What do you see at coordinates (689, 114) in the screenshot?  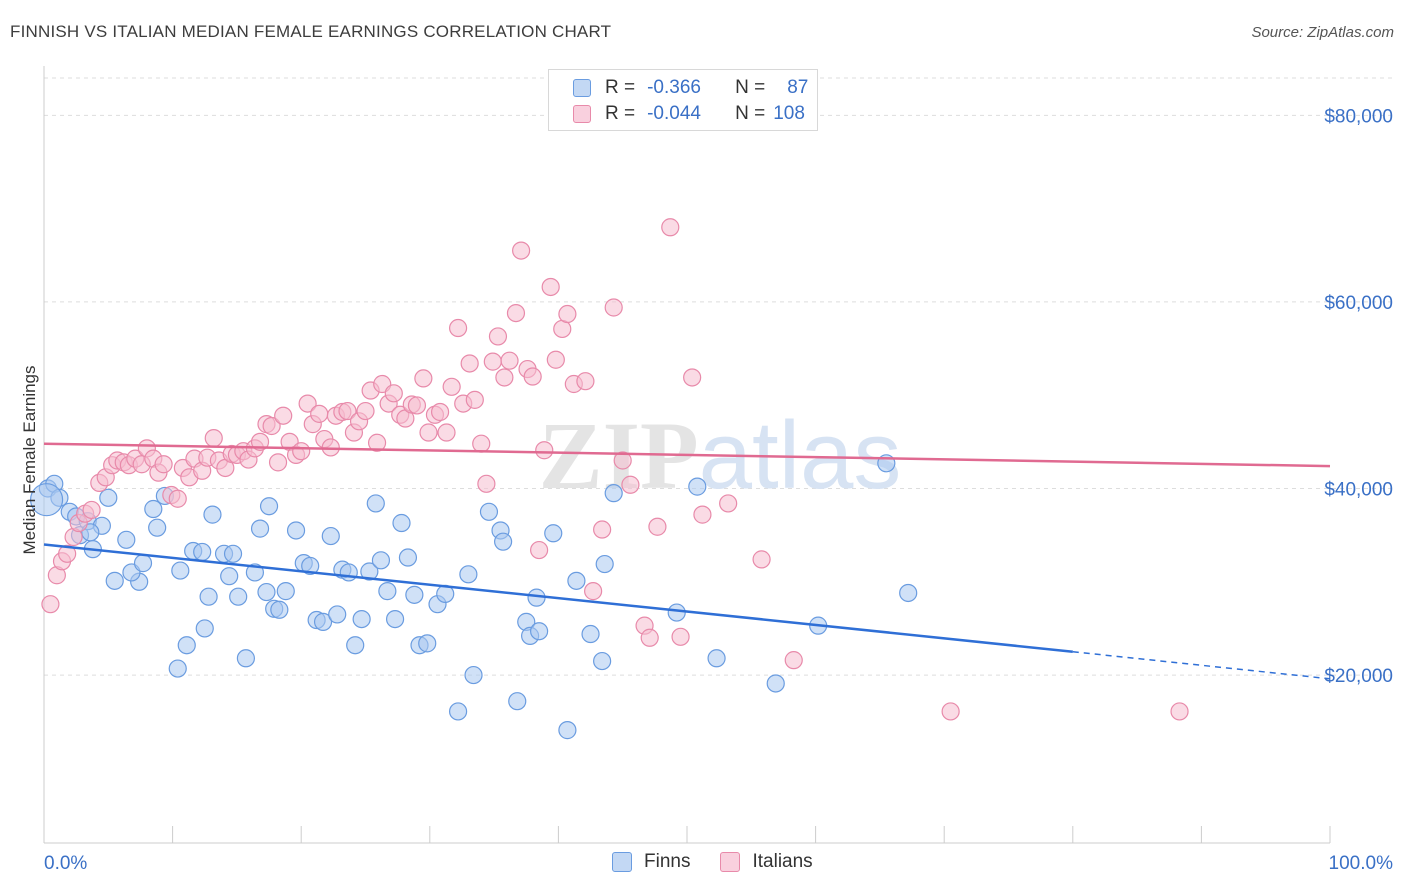 I see `legend-row-italians: R = -0.044 N = 108` at bounding box center [689, 114].